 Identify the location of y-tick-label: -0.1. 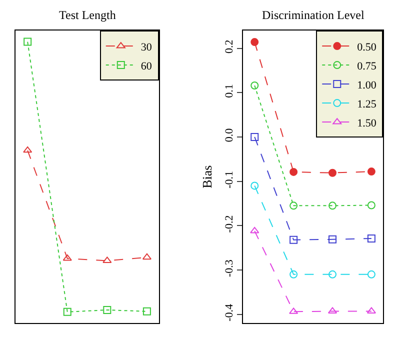
(230, 179).